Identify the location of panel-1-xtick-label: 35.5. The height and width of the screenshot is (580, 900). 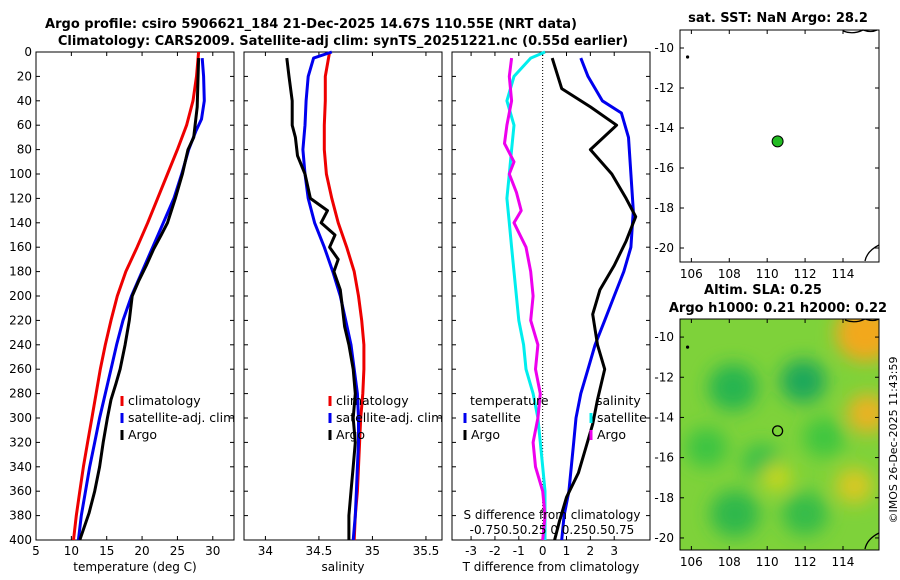
(426, 551).